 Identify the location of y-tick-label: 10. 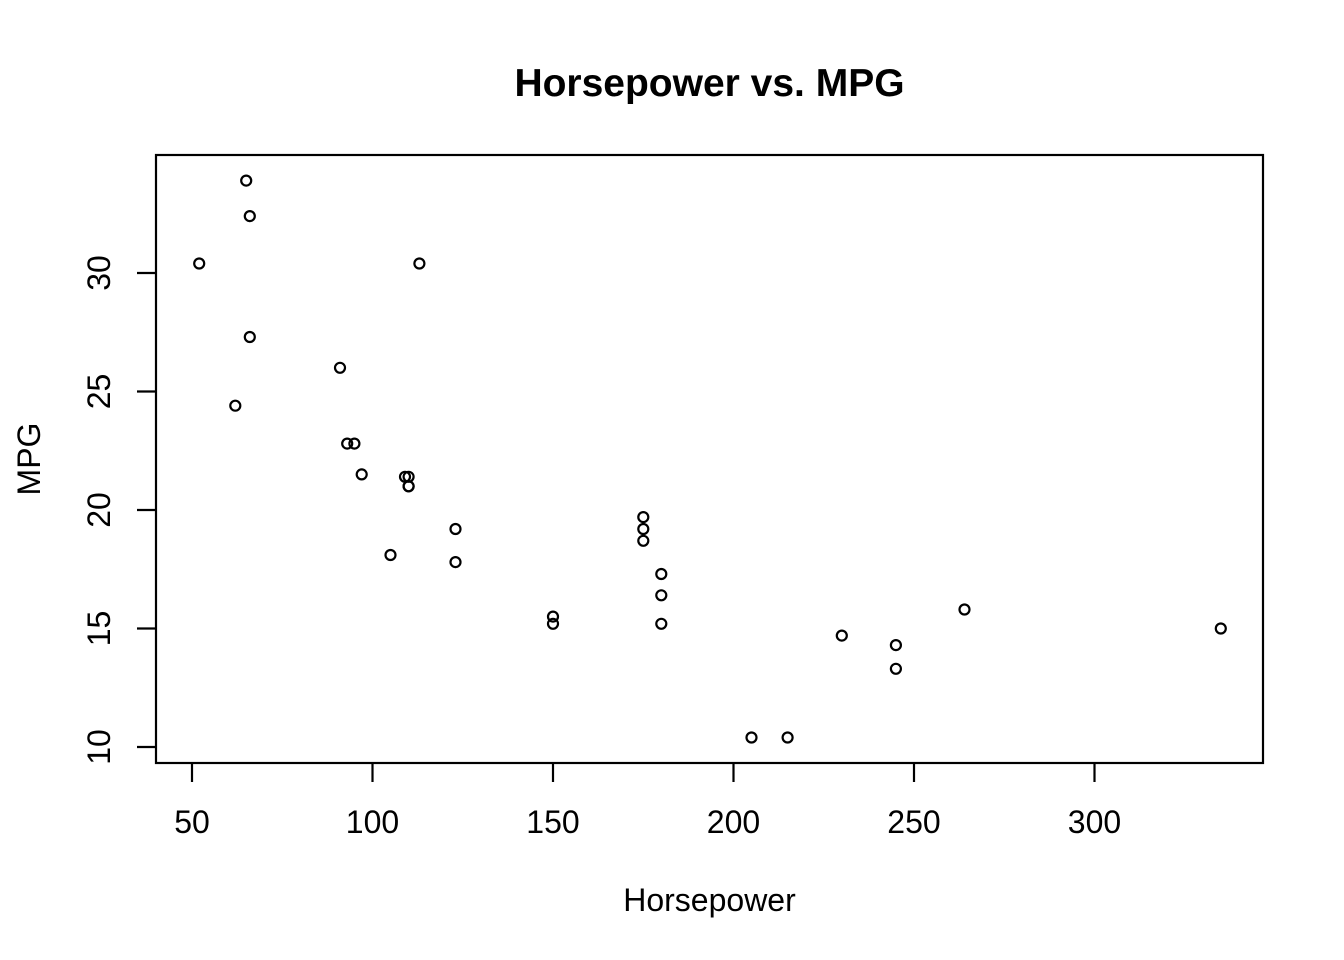
(99, 747).